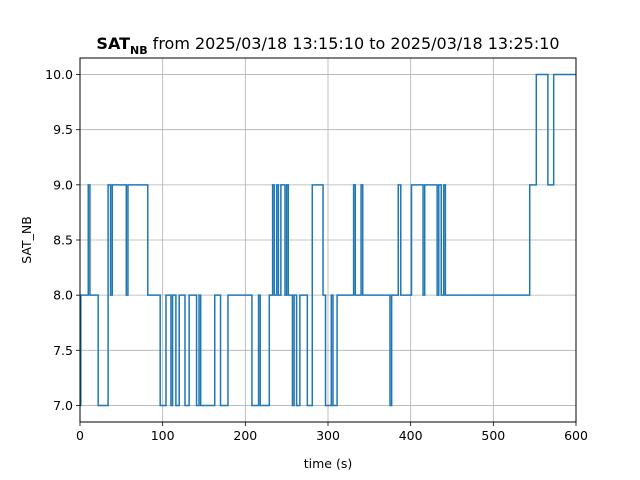  What do you see at coordinates (80, 435) in the screenshot?
I see `x-tick-label: 0` at bounding box center [80, 435].